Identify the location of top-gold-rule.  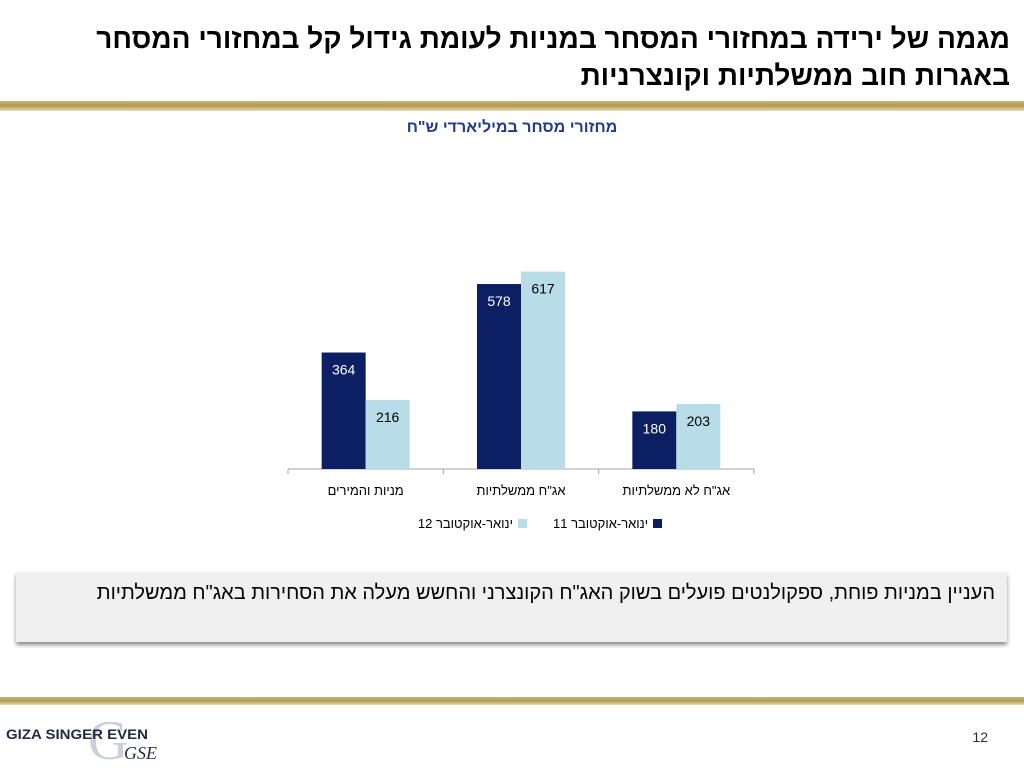
(512, 106).